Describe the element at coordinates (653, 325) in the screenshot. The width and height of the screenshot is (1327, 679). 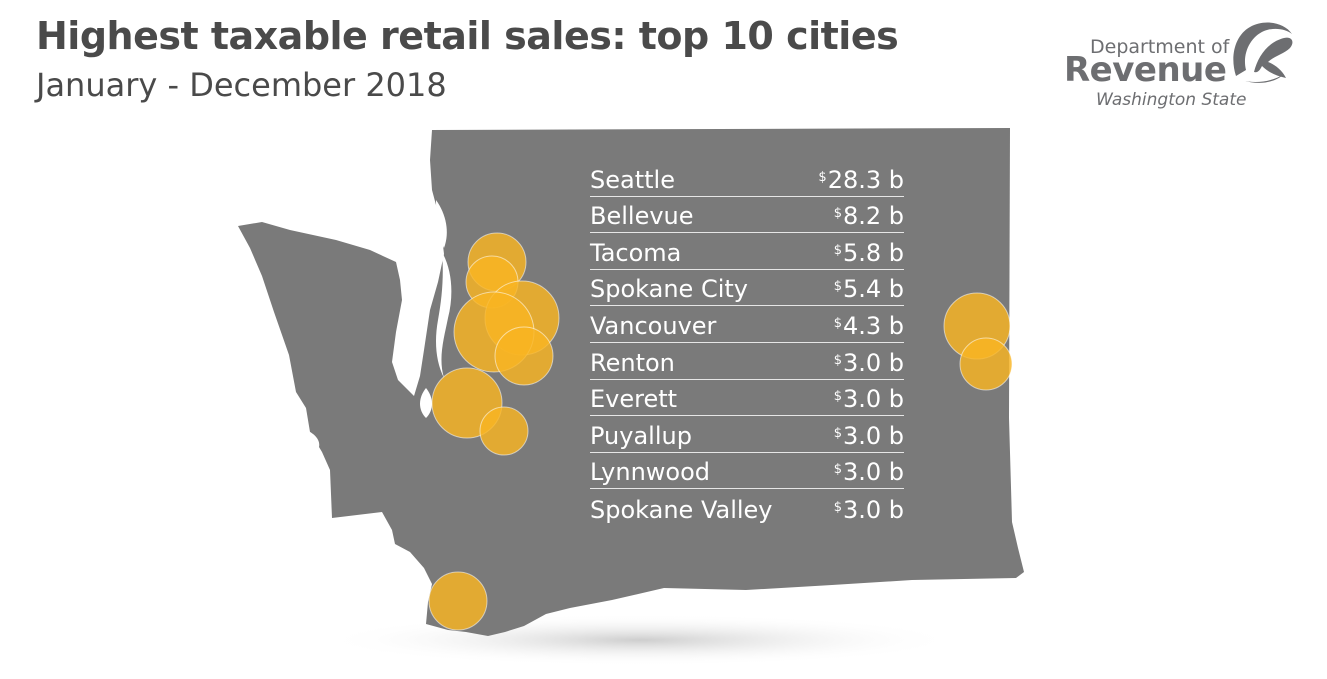
I see `city-name: Vancouver` at that location.